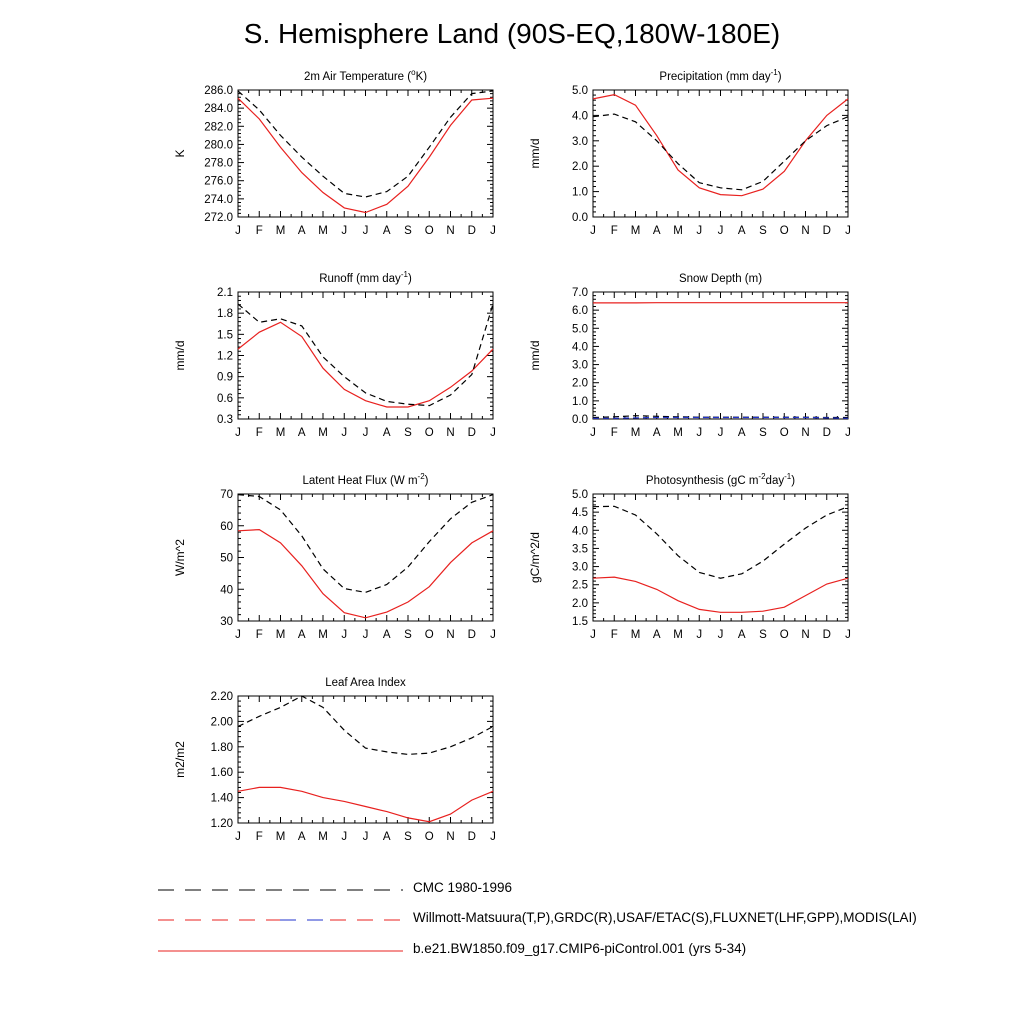  I want to click on chart-title-part: Snow Depth (m), so click(720, 279).